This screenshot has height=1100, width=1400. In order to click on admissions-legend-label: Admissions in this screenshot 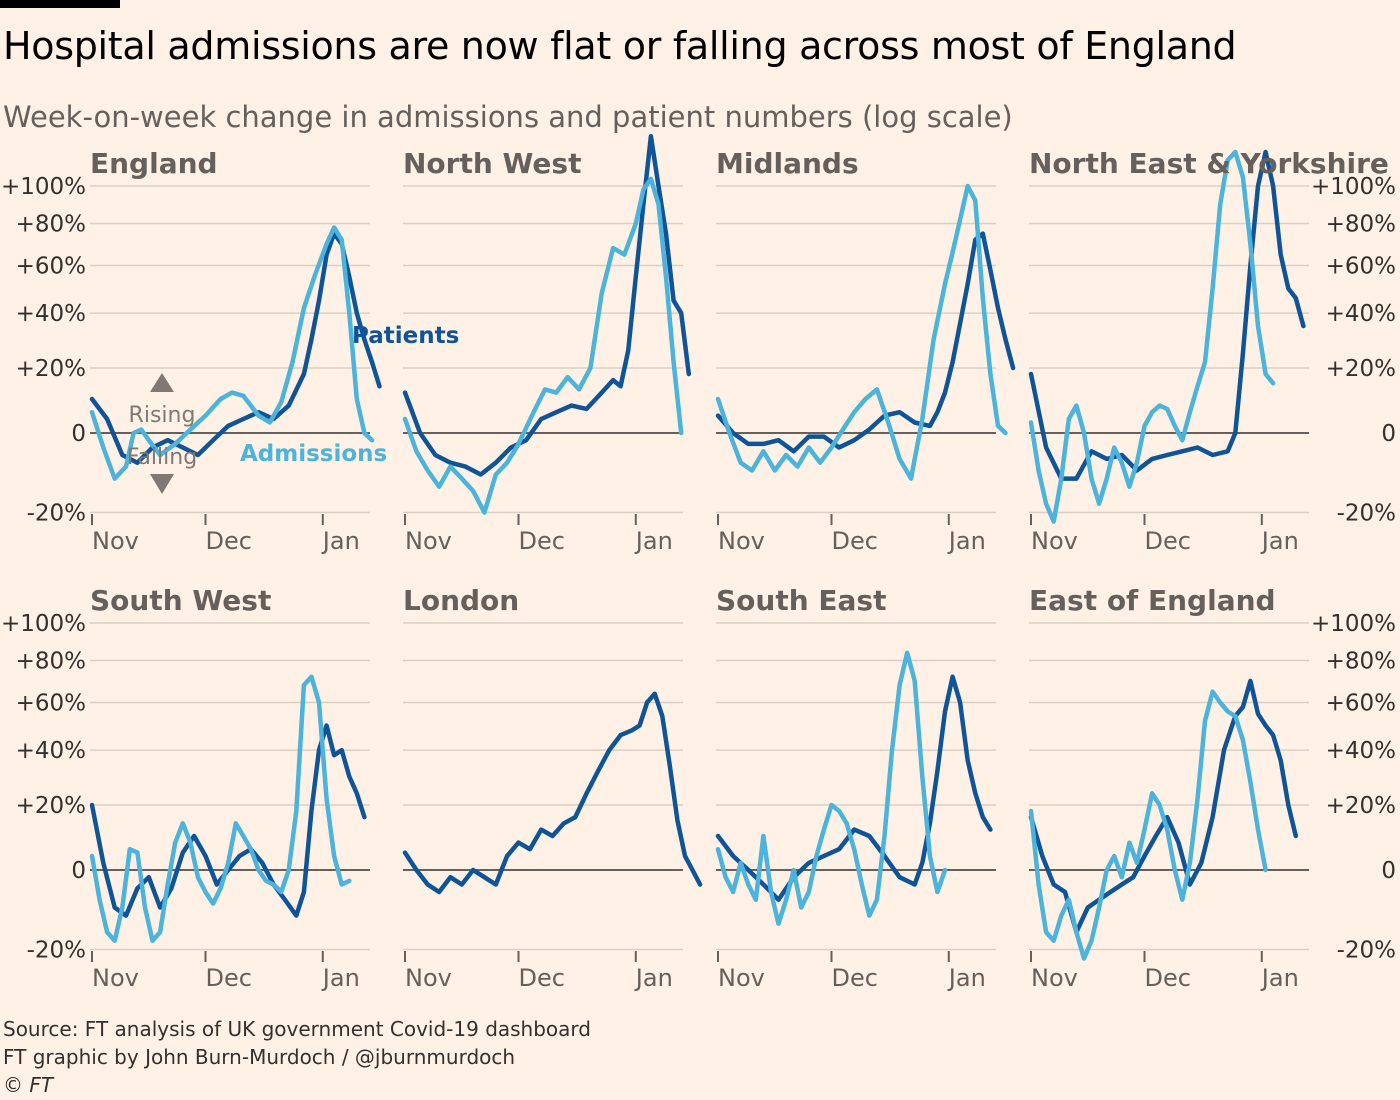, I will do `click(313, 454)`.